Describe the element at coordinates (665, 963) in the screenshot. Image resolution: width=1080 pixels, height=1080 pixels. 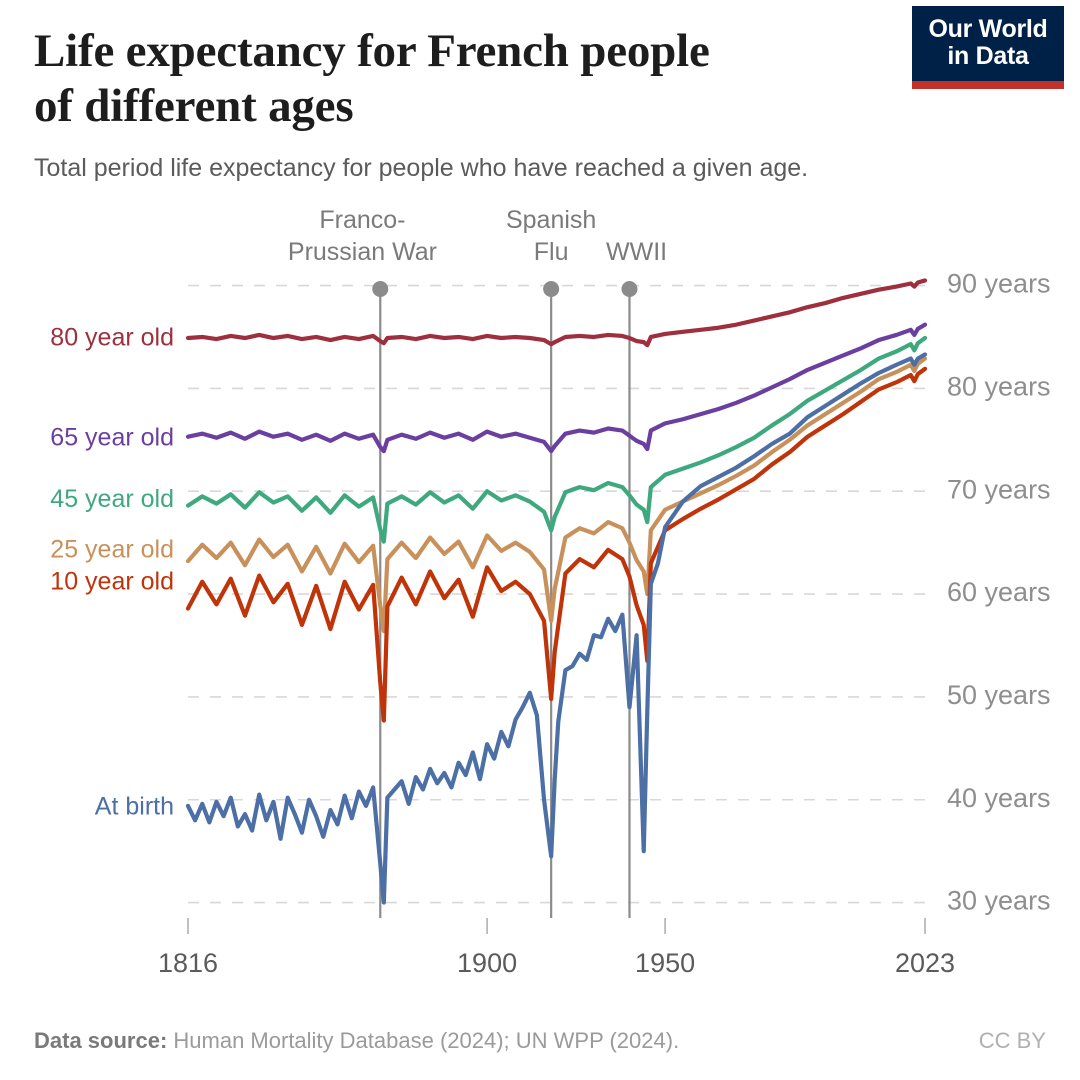
I see `x-axis-tick-label: 1950` at that location.